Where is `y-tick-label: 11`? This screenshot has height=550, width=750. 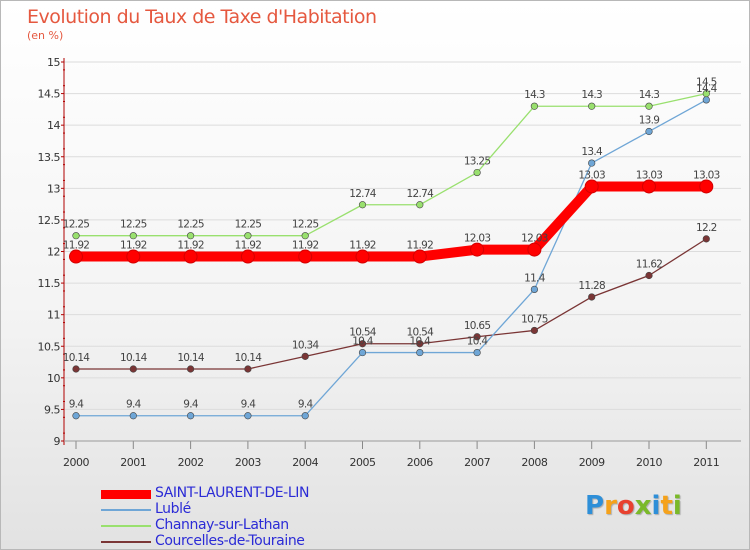
y-tick-label: 11 is located at coordinates (53, 315).